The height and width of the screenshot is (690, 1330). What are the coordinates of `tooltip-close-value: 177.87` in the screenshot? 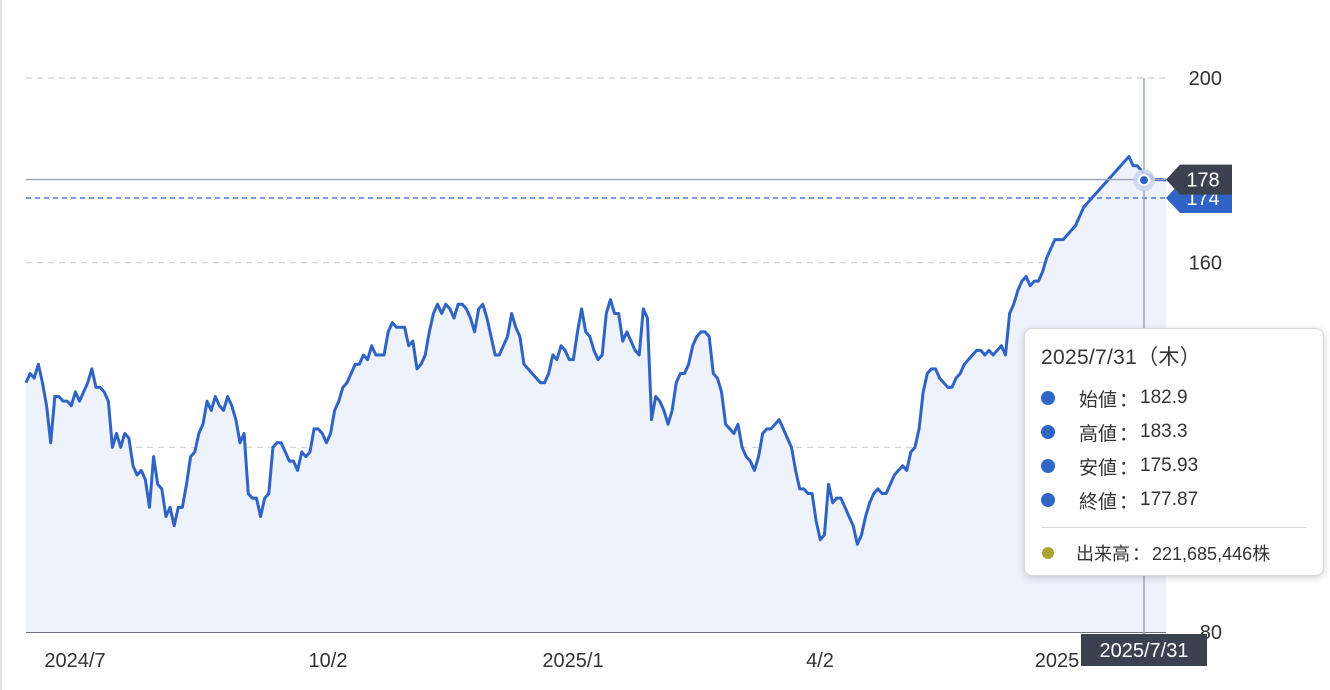 It's located at (1169, 499).